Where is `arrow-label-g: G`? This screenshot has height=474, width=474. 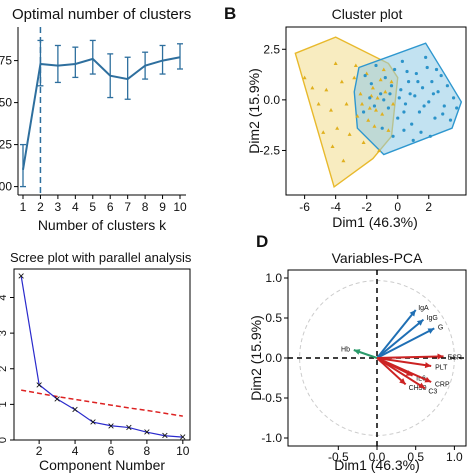 arrow-label-g: G is located at coordinates (440, 328).